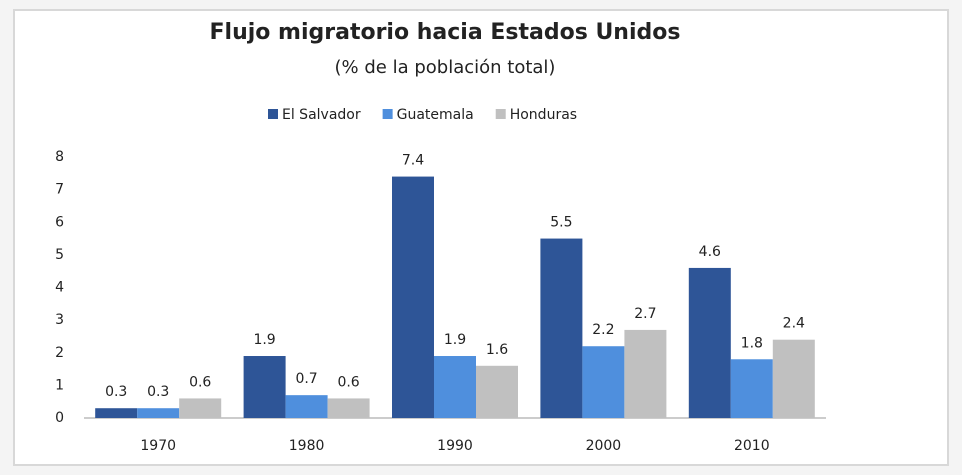 Image resolution: width=962 pixels, height=475 pixels. Describe the element at coordinates (604, 446) in the screenshot. I see `x-tick-label: 2000` at that location.